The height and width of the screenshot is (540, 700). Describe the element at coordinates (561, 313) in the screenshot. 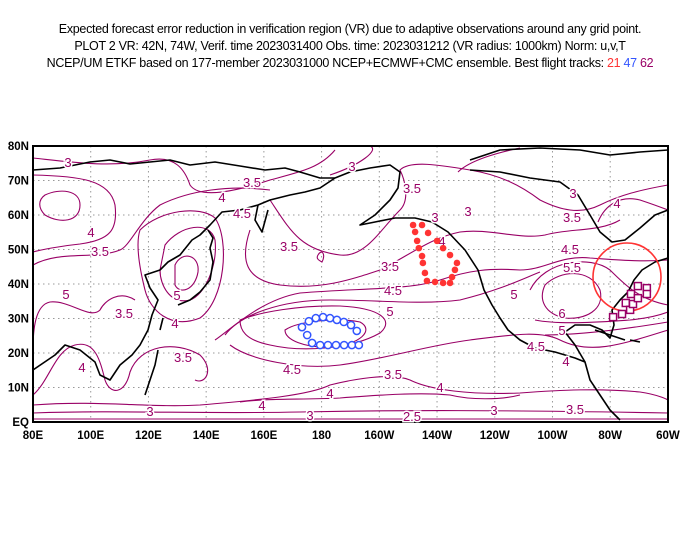

I see `contour-label: 6` at that location.